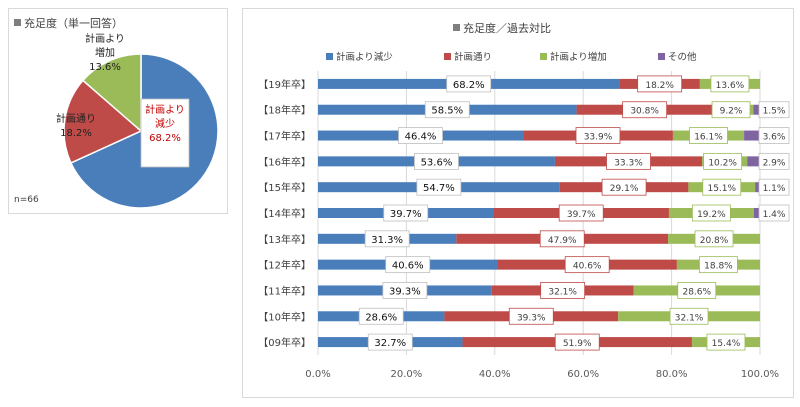 The image size is (800, 407). I want to click on x-tick-label: 0.0%, so click(317, 374).